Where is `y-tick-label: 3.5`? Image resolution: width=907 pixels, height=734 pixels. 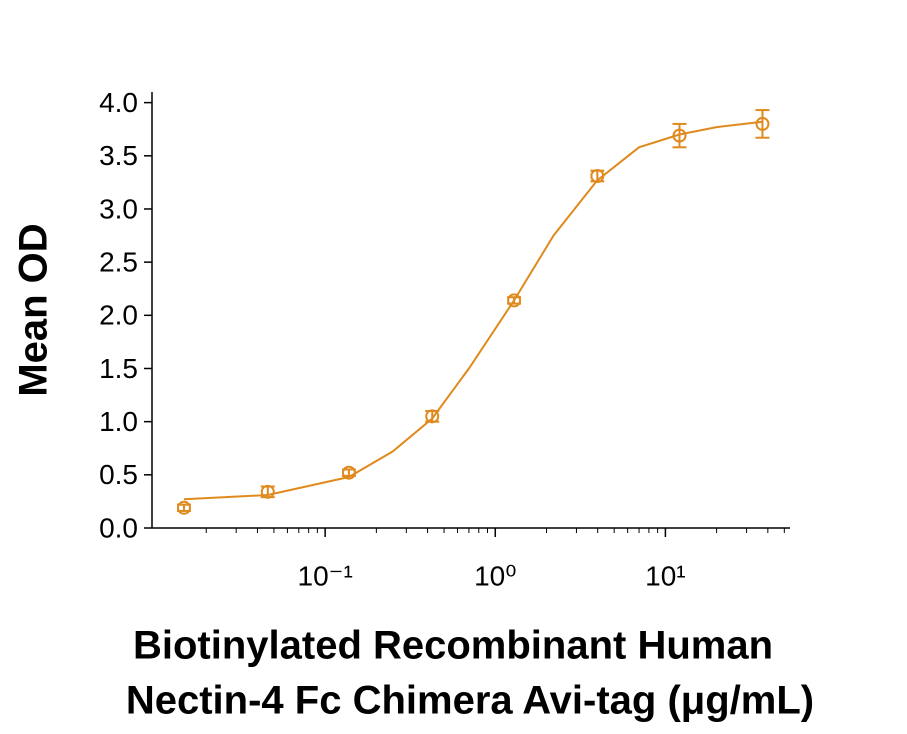
y-tick-label: 3.5 is located at coordinates (118, 155).